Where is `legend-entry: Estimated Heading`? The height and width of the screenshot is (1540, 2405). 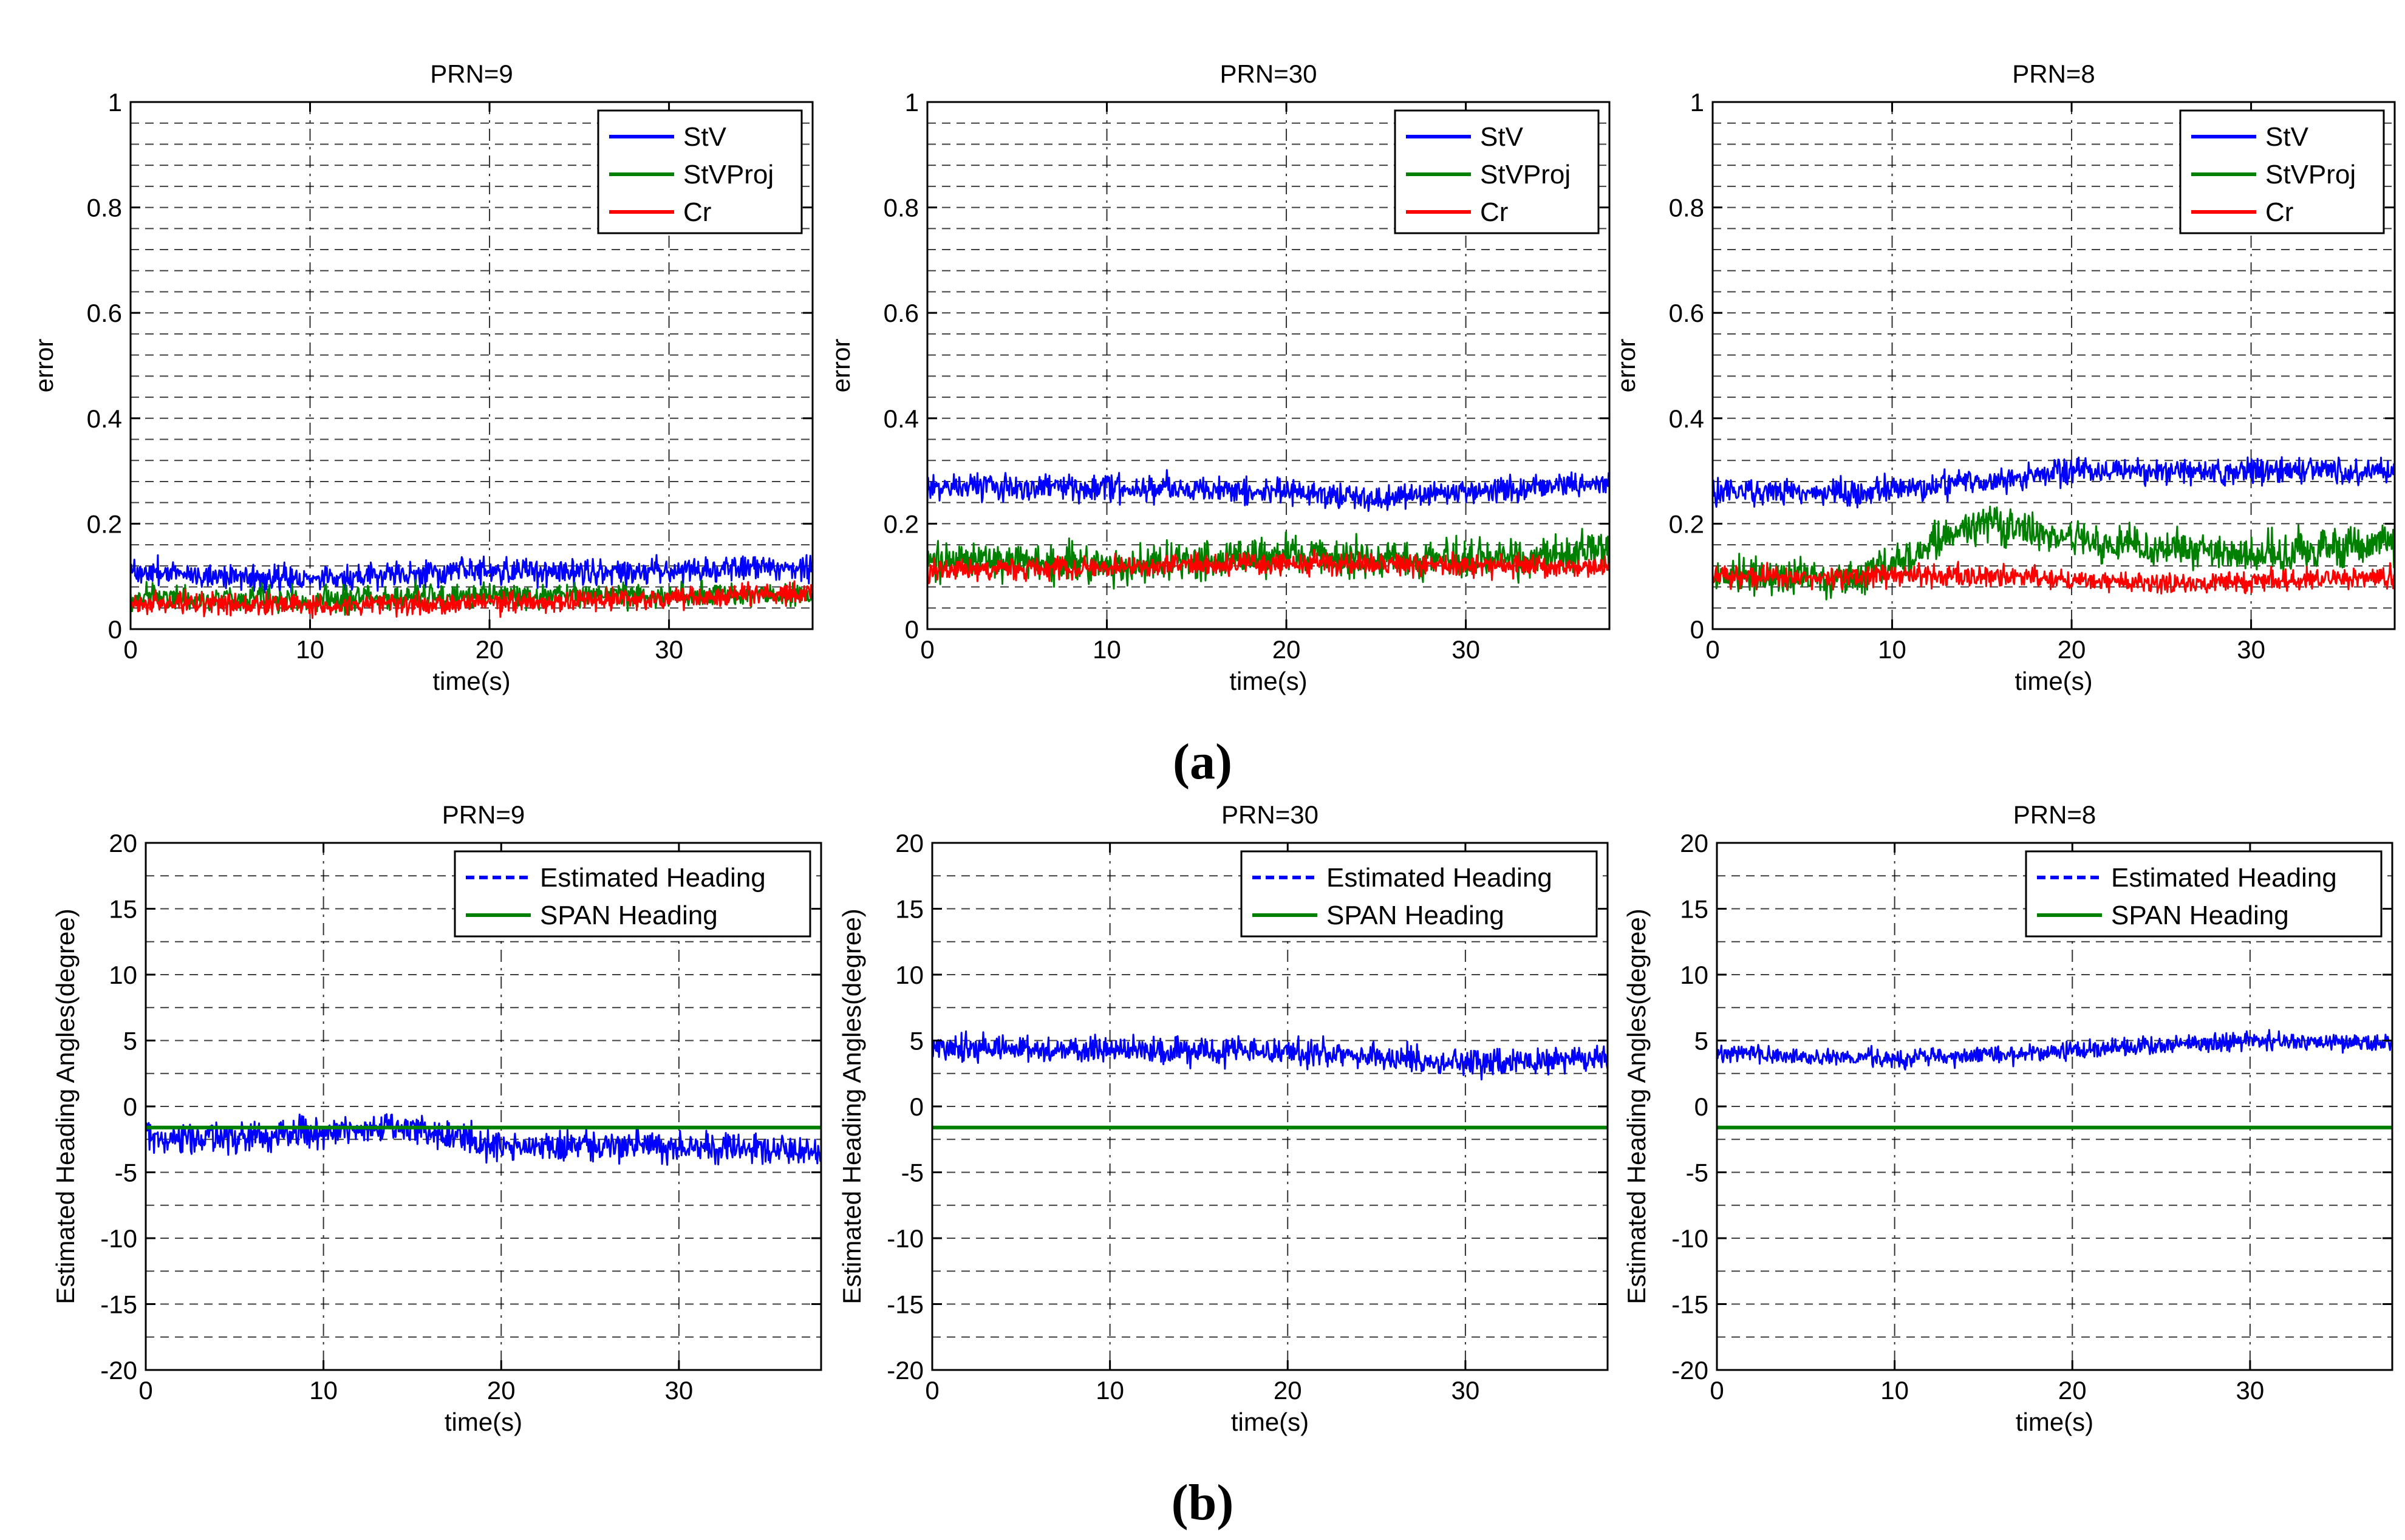
legend-entry: Estimated Heading is located at coordinates (2224, 878).